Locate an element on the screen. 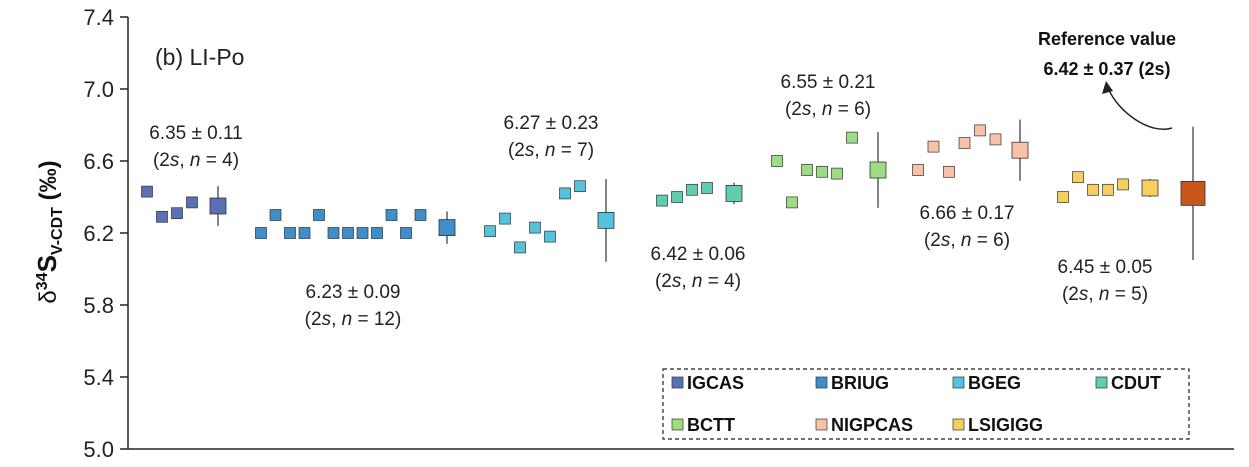  legend-label-igcas: IGCAS is located at coordinates (715, 383).